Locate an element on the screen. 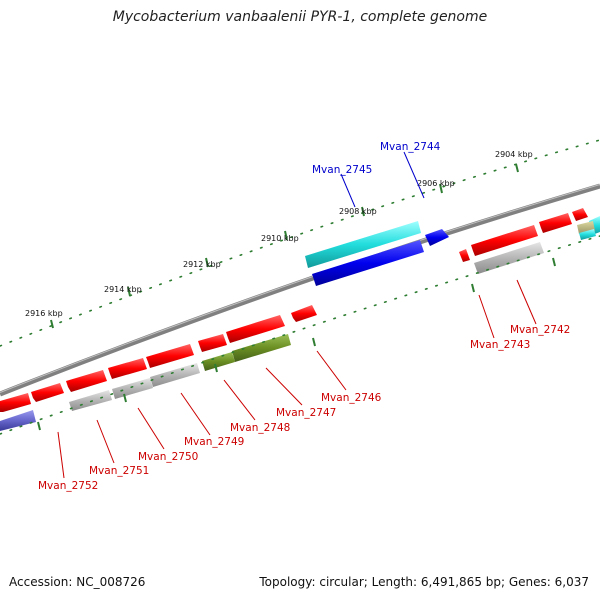 The height and width of the screenshot is (600, 600). kbp-label-2916: 2916 kbp is located at coordinates (44, 313).